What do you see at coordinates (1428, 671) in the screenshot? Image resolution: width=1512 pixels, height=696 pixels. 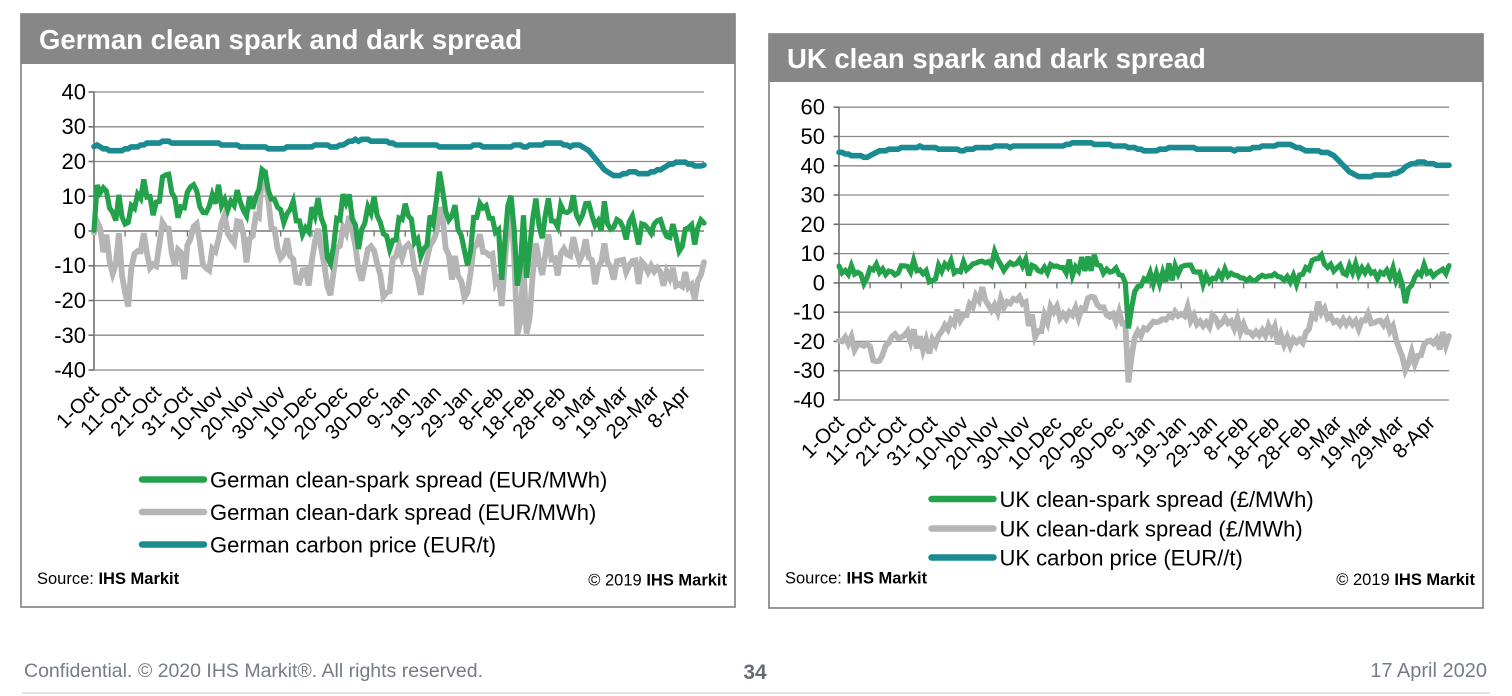 I see `svg-text: 17 April 2020` at bounding box center [1428, 671].